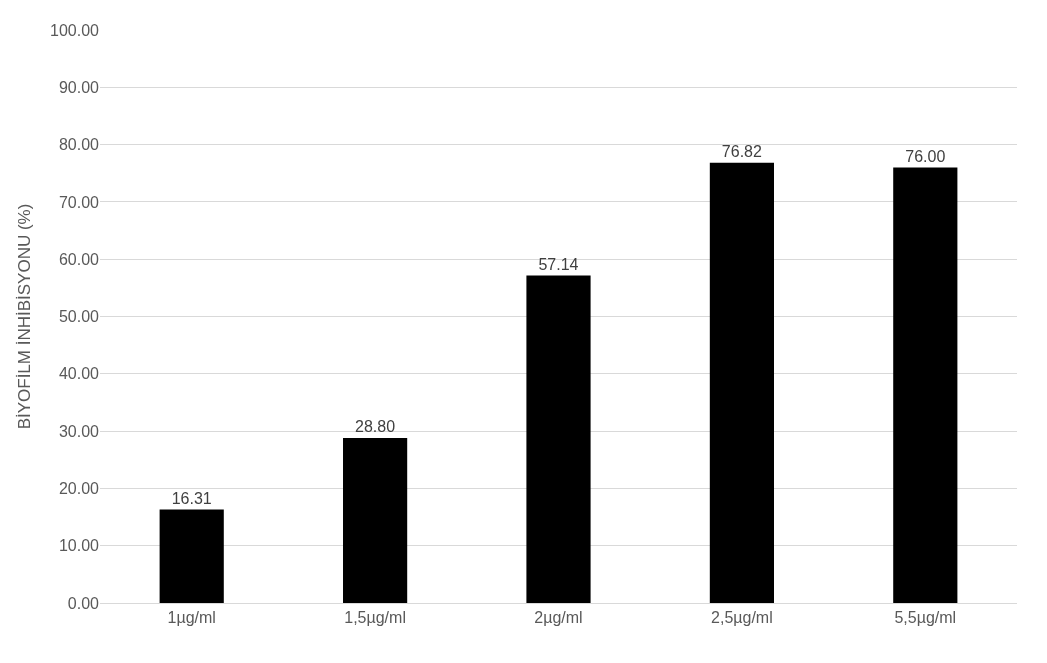 Image resolution: width=1047 pixels, height=663 pixels. Describe the element at coordinates (925, 618) in the screenshot. I see `x-tick-label: 5,5µg/ml` at that location.